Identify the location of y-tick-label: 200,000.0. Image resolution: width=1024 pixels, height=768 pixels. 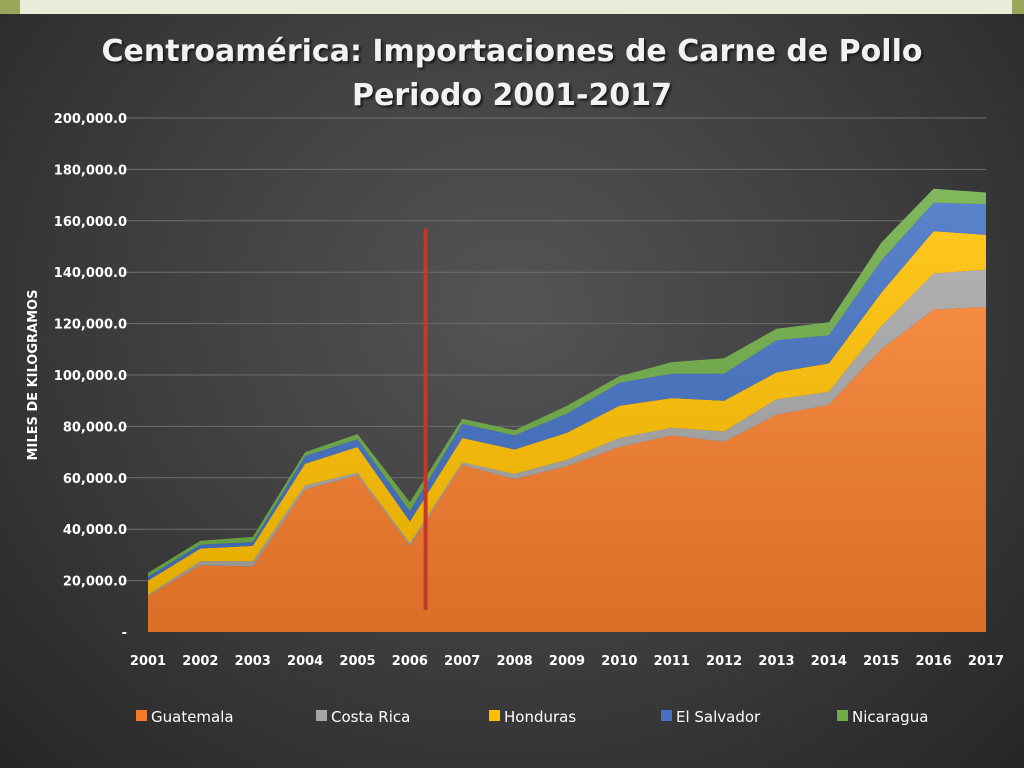
(90, 119).